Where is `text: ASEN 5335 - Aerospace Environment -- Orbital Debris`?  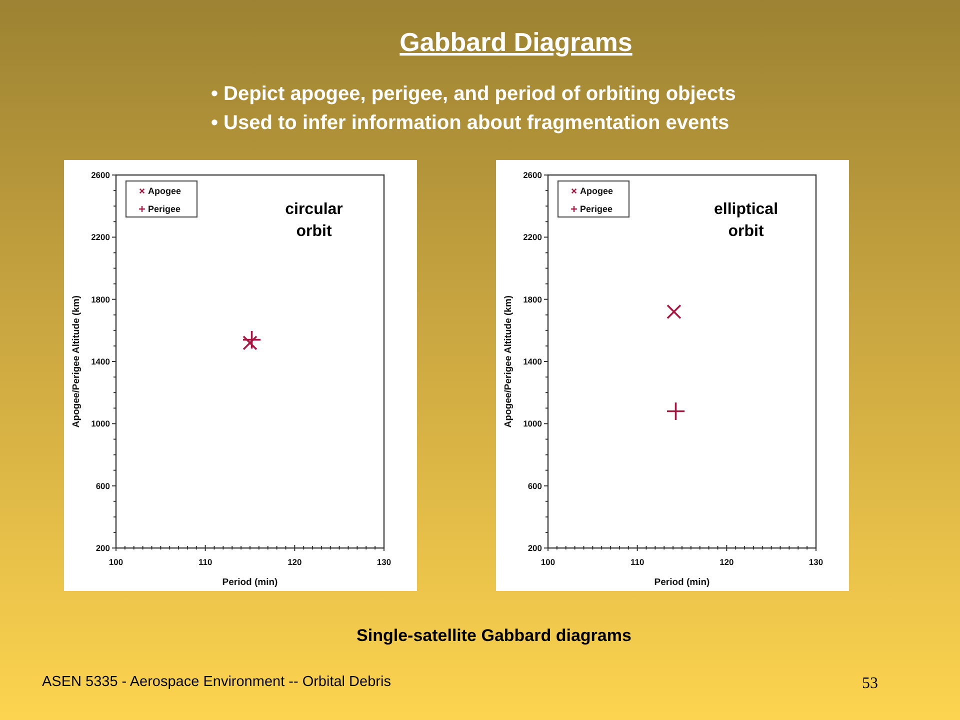 text: ASEN 5335 - Aerospace Environment -- Orbital Debris is located at coordinates (216, 682).